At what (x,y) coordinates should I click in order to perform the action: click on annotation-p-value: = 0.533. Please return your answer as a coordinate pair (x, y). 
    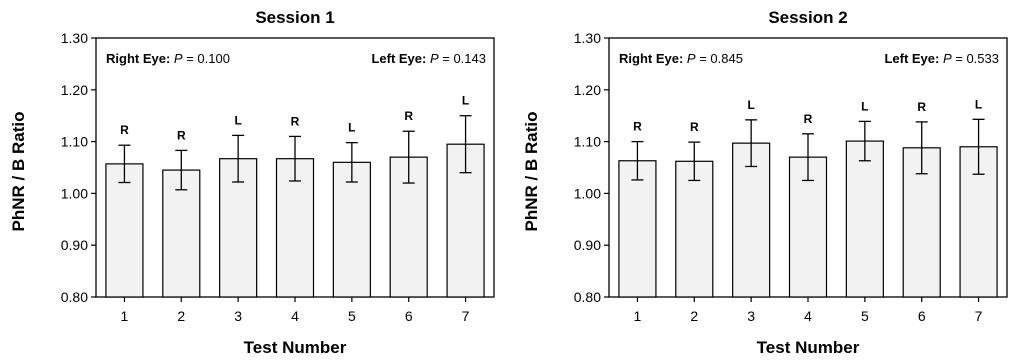
    Looking at the image, I should click on (975, 58).